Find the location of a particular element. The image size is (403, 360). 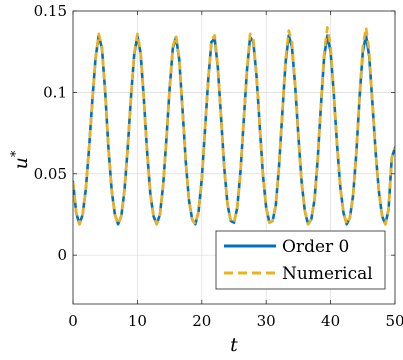

x-tick-label: 30 is located at coordinates (266, 321).